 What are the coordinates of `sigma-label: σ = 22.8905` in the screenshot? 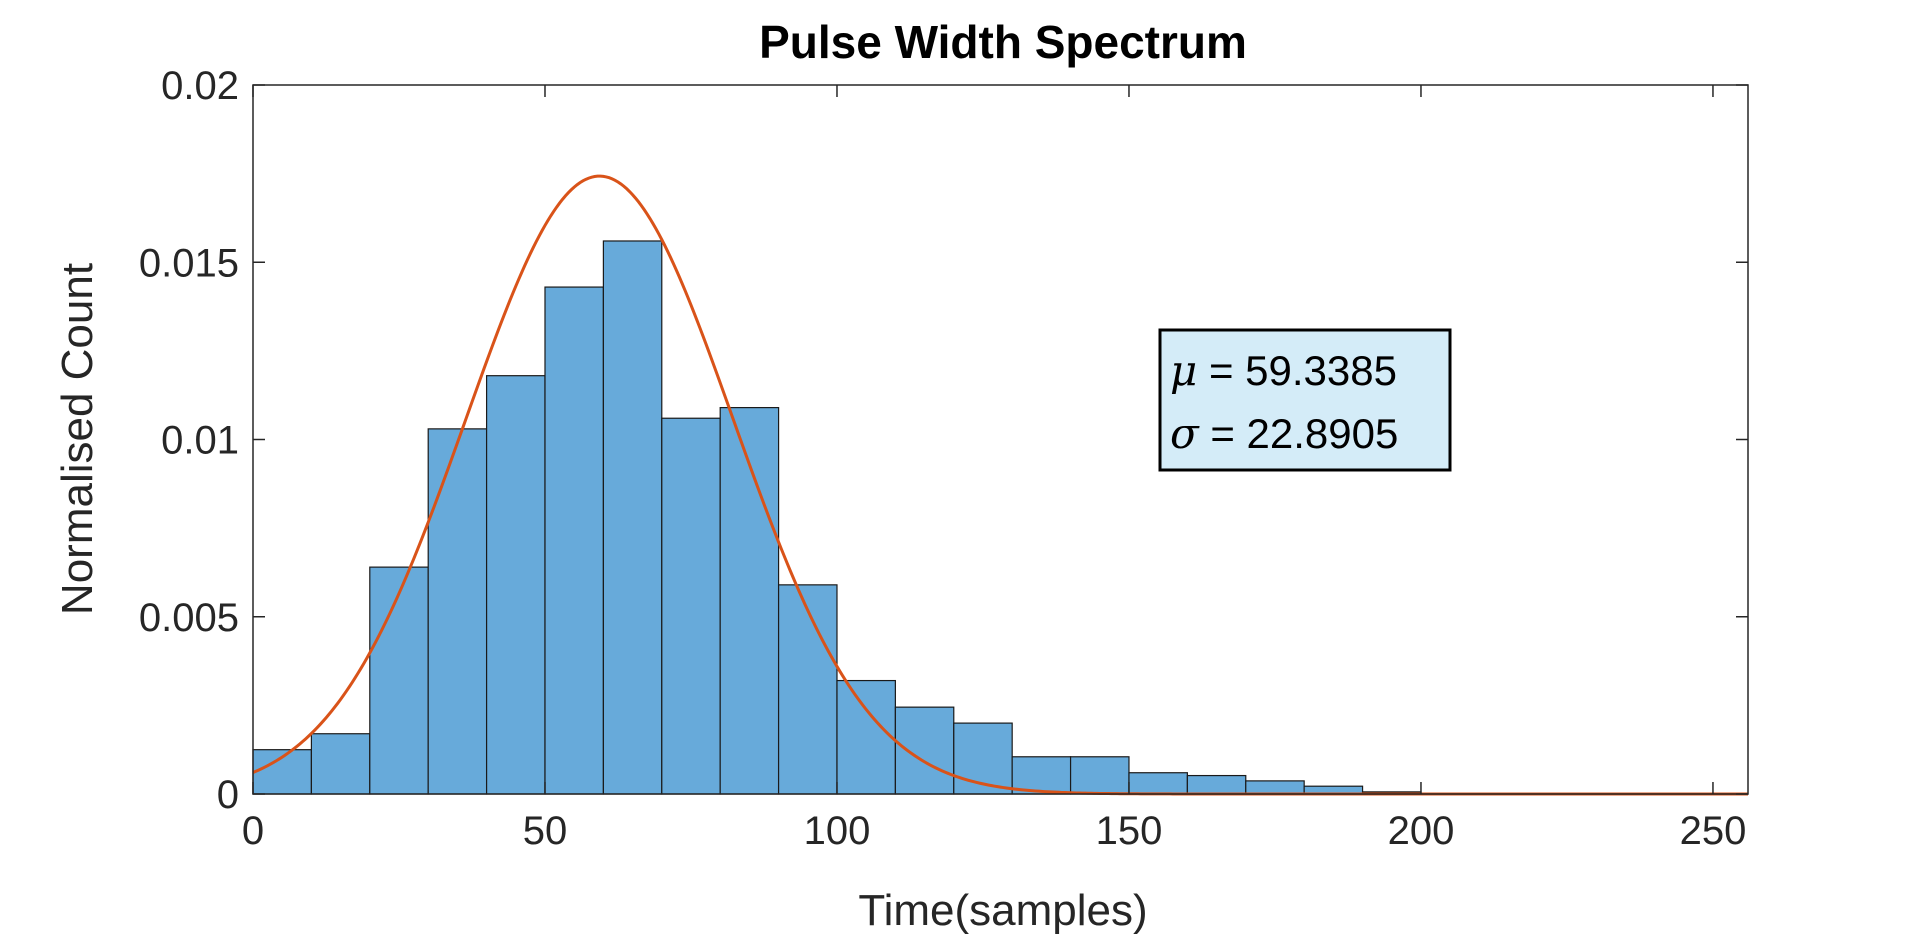 It's located at (1284, 433).